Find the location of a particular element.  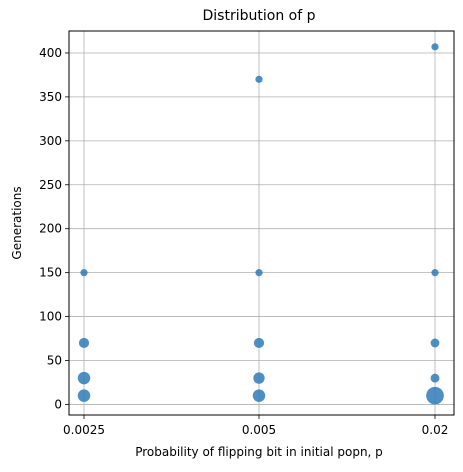

y-tick-label: 400 is located at coordinates (50, 53).